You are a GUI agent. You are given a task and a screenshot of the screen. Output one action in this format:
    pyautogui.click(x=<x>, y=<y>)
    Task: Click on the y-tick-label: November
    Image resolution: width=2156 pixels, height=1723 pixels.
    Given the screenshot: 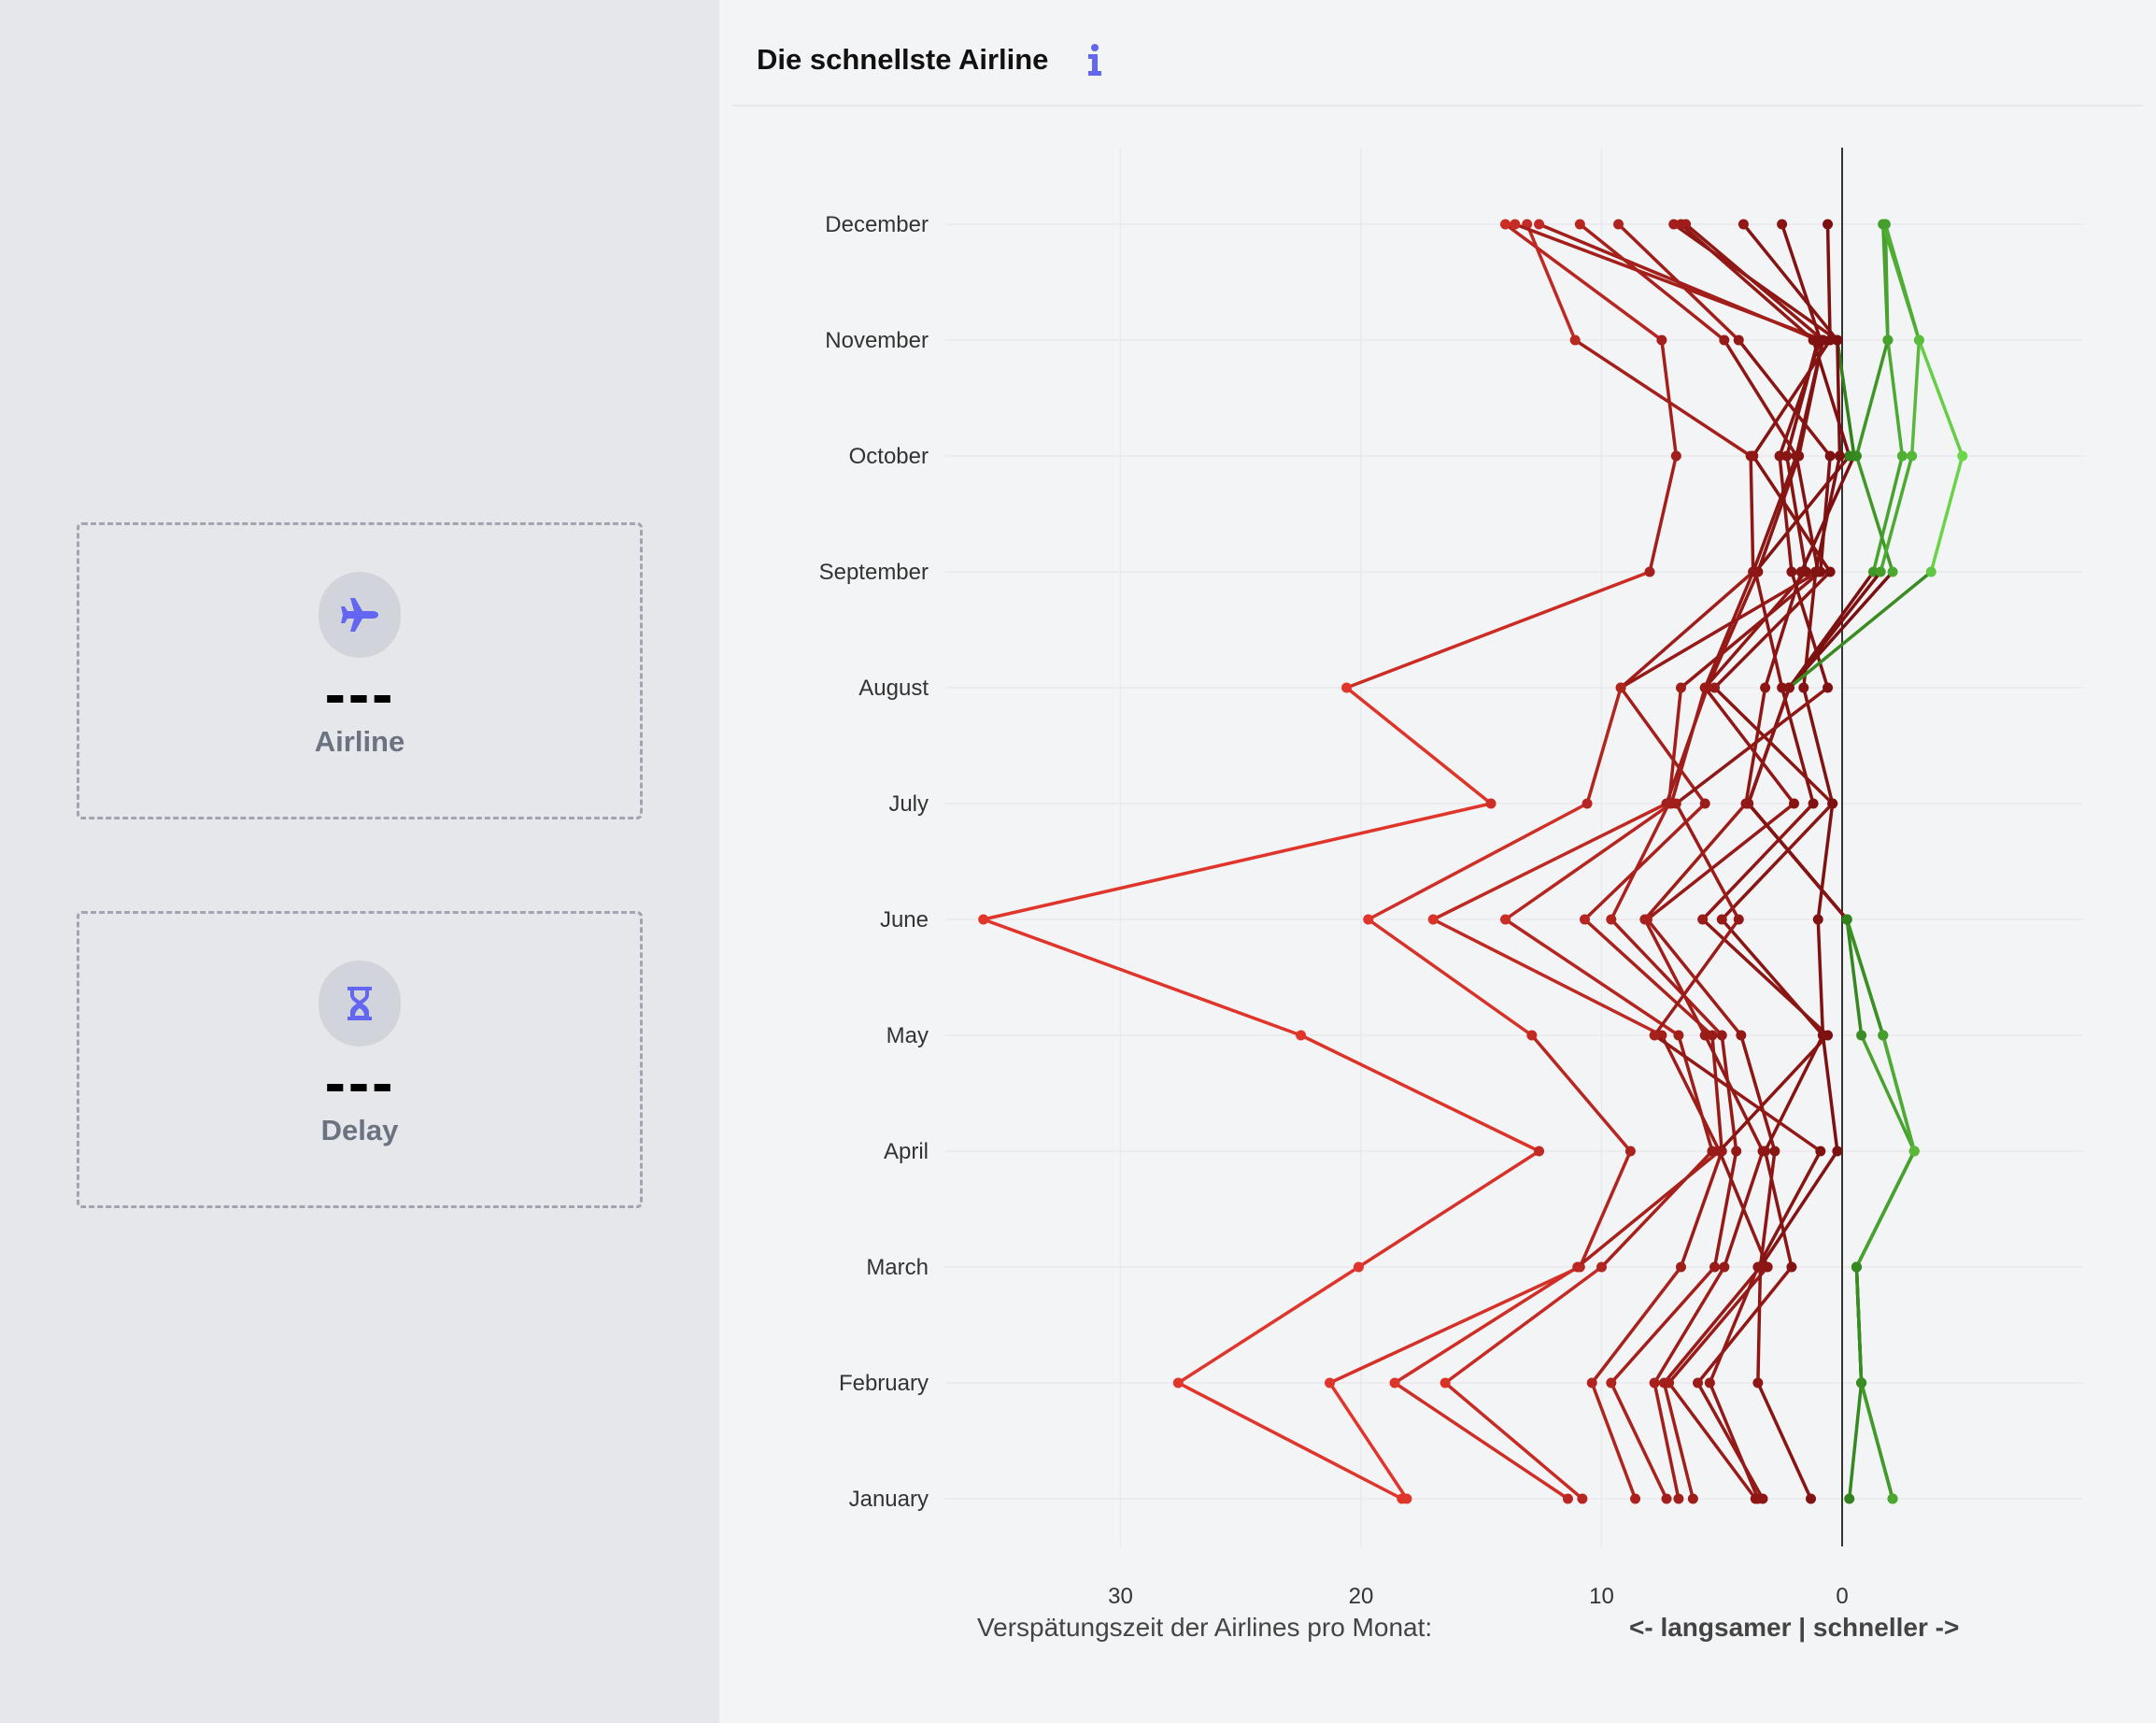 What is the action you would take?
    pyautogui.click(x=877, y=340)
    